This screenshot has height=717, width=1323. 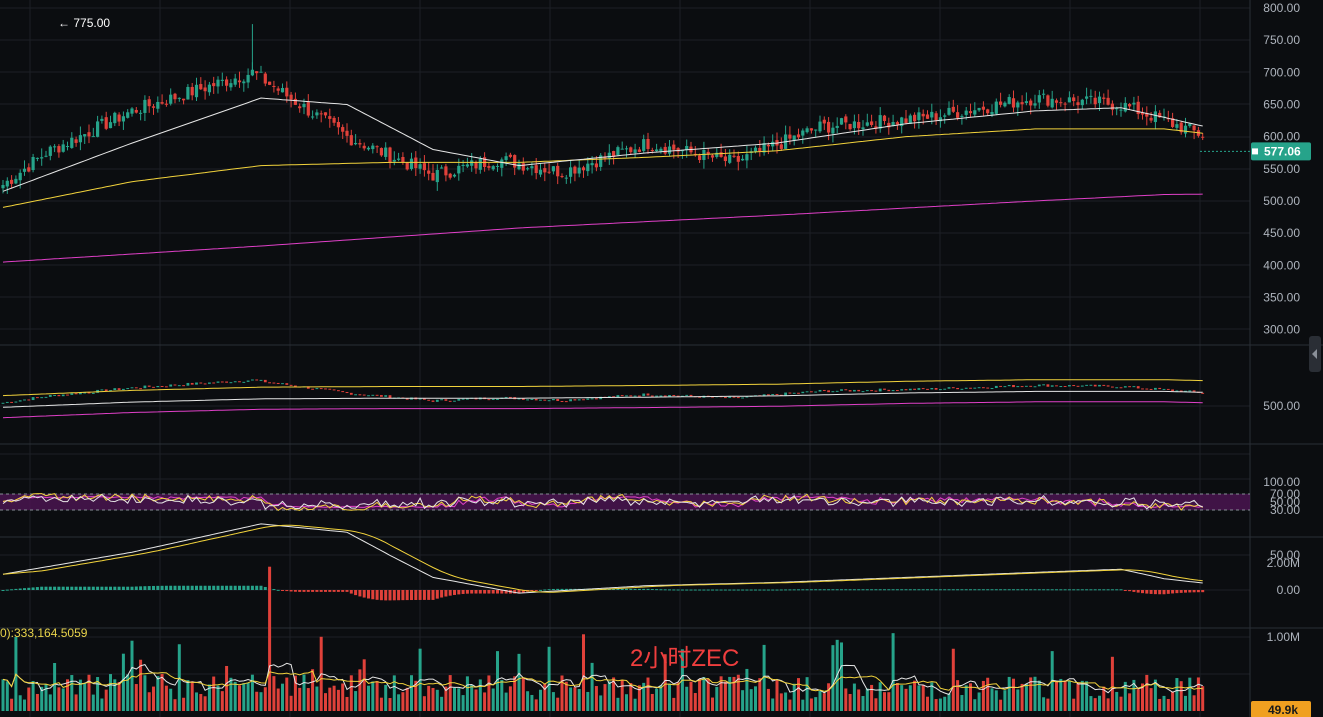 I want to click on macd-panel, so click(x=603, y=562).